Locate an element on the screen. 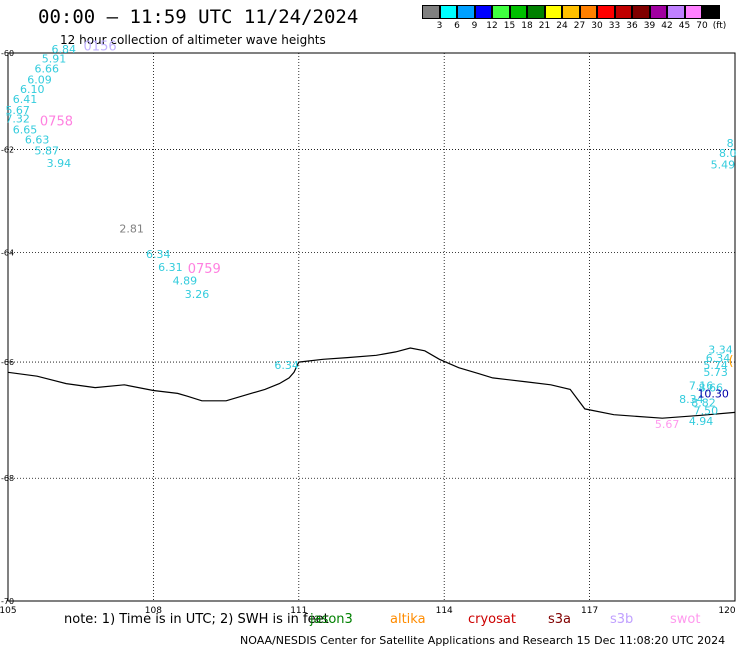  wave-height-value: 3.94 is located at coordinates (59, 163).